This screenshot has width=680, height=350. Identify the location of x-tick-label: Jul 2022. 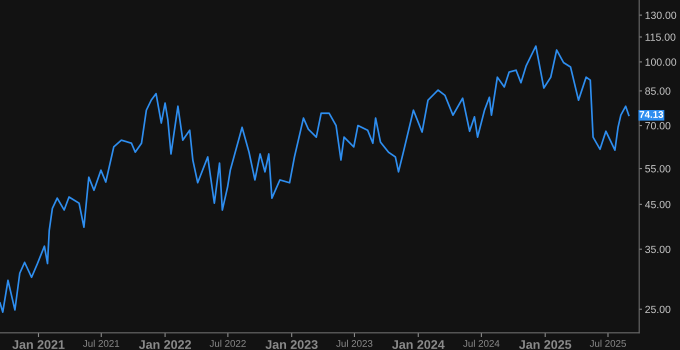
(228, 343).